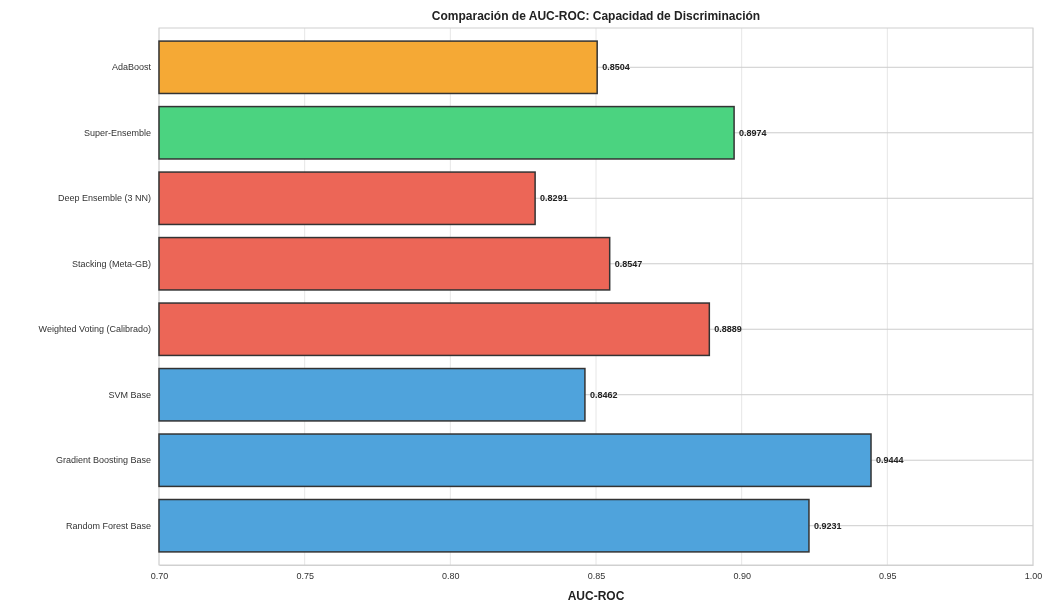  What do you see at coordinates (728, 329) in the screenshot?
I see `data-label: 0.8889` at bounding box center [728, 329].